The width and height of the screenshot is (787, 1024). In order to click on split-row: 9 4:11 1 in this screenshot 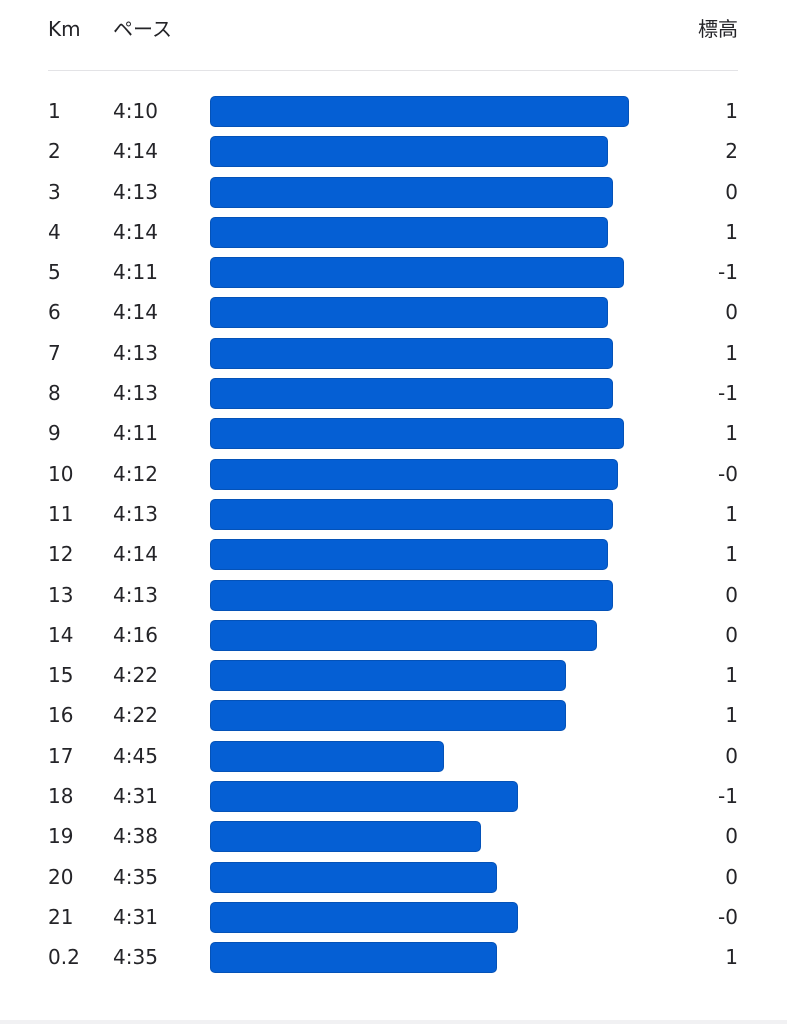, I will do `click(393, 433)`.